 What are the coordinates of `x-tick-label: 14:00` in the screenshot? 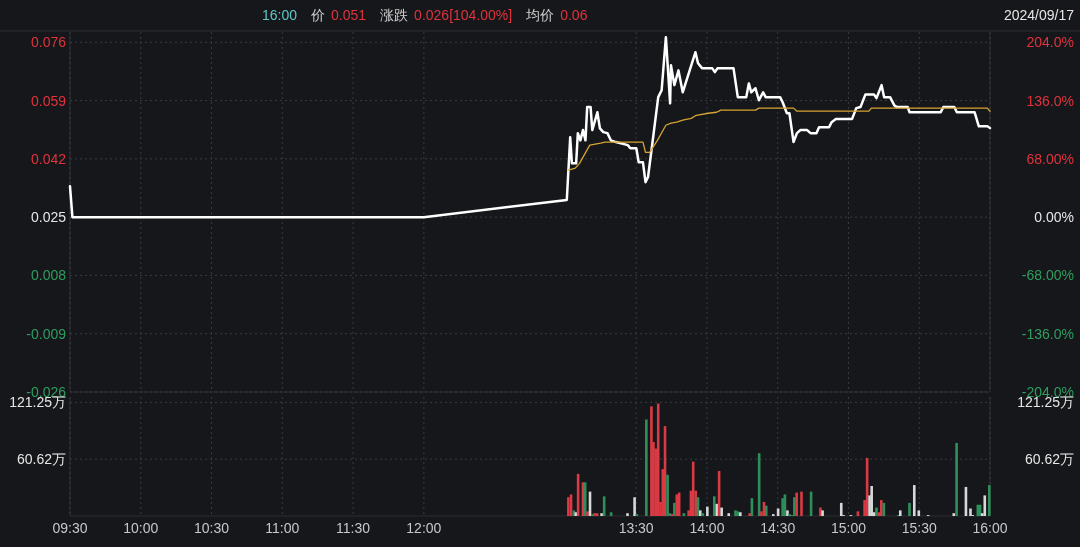 It's located at (707, 528).